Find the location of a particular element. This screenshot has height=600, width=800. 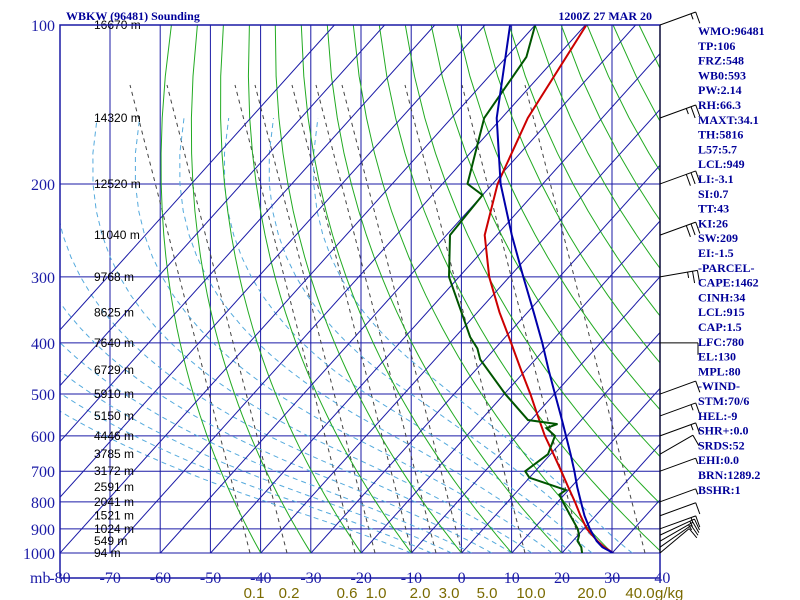

station-title: WBKW (96481) Sounding is located at coordinates (133, 16).